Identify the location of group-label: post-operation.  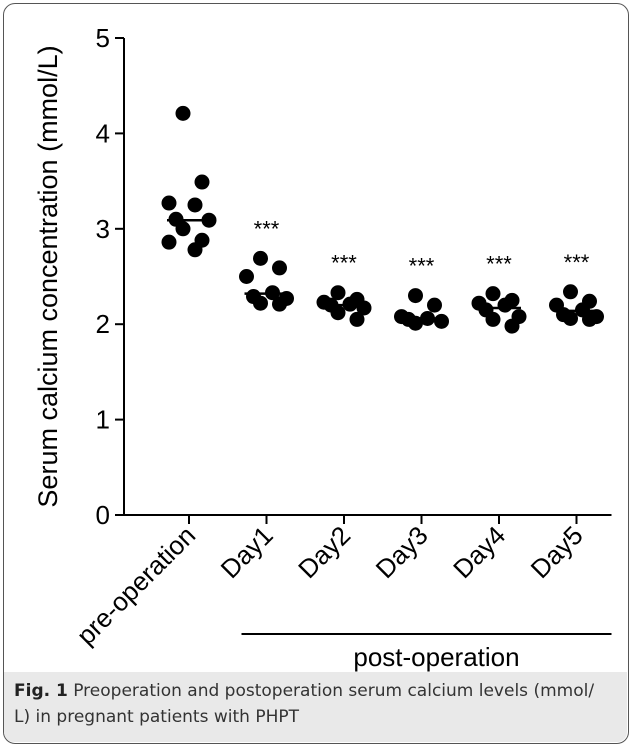
(436, 657).